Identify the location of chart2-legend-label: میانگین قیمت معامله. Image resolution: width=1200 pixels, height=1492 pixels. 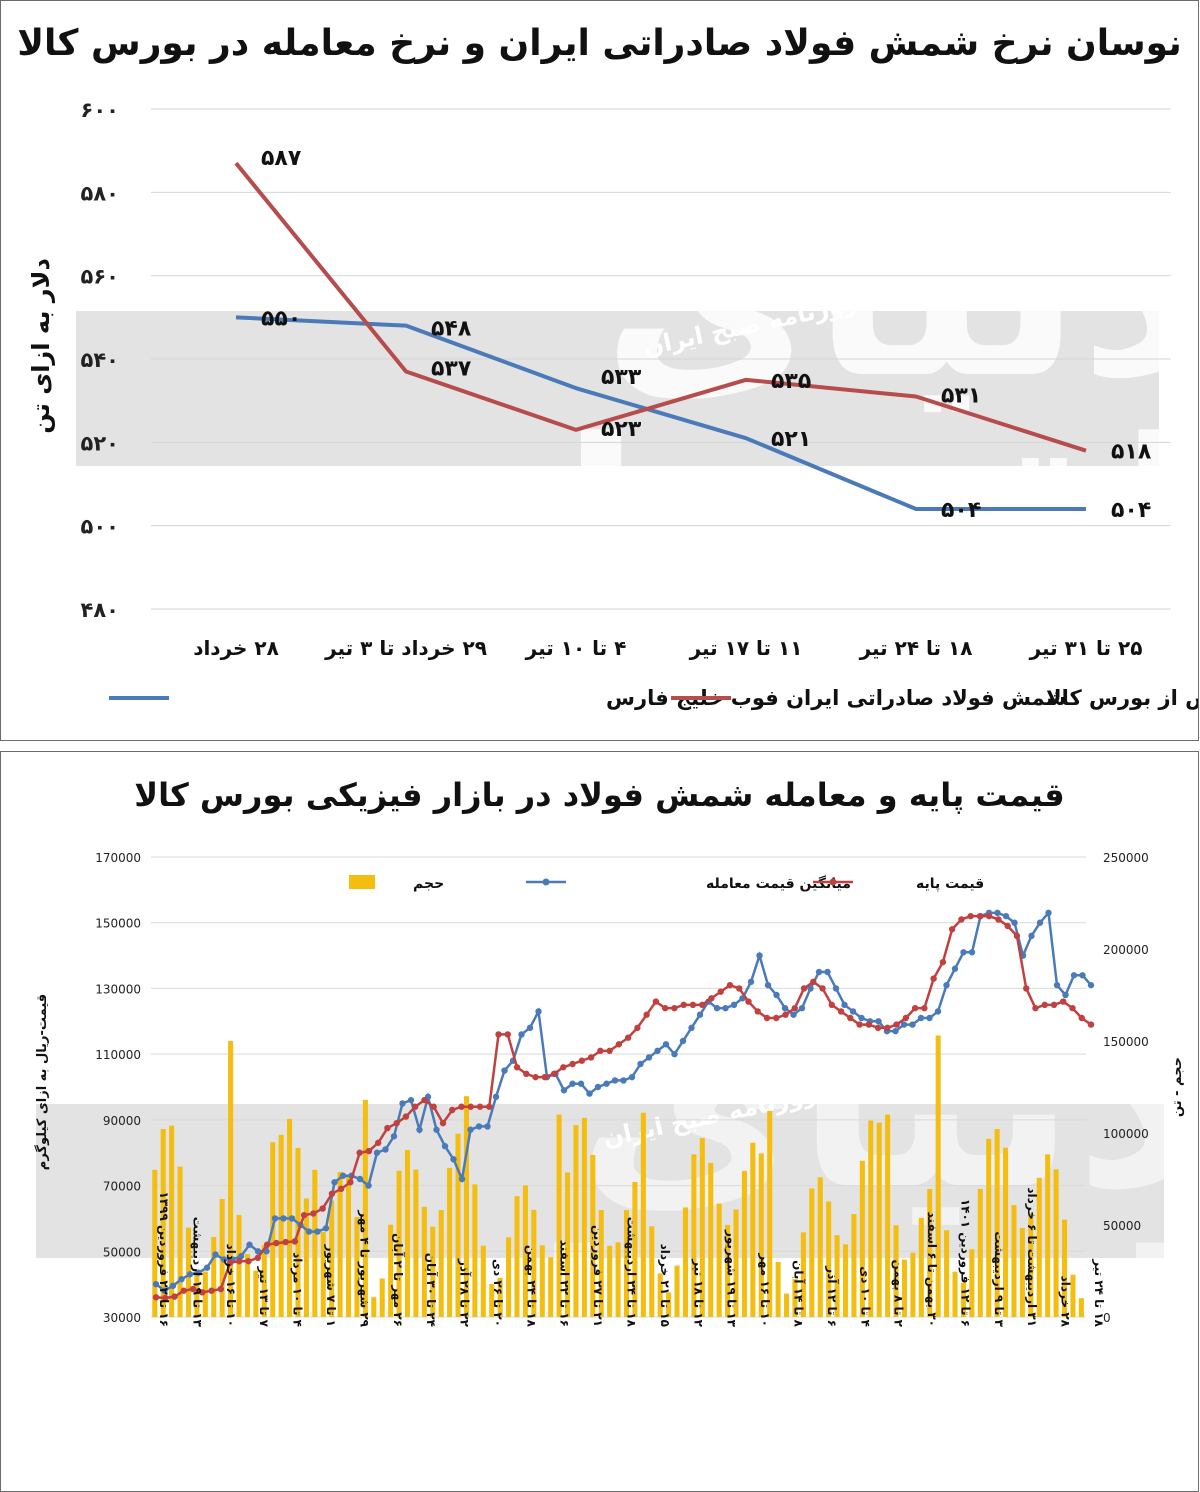
(778, 883).